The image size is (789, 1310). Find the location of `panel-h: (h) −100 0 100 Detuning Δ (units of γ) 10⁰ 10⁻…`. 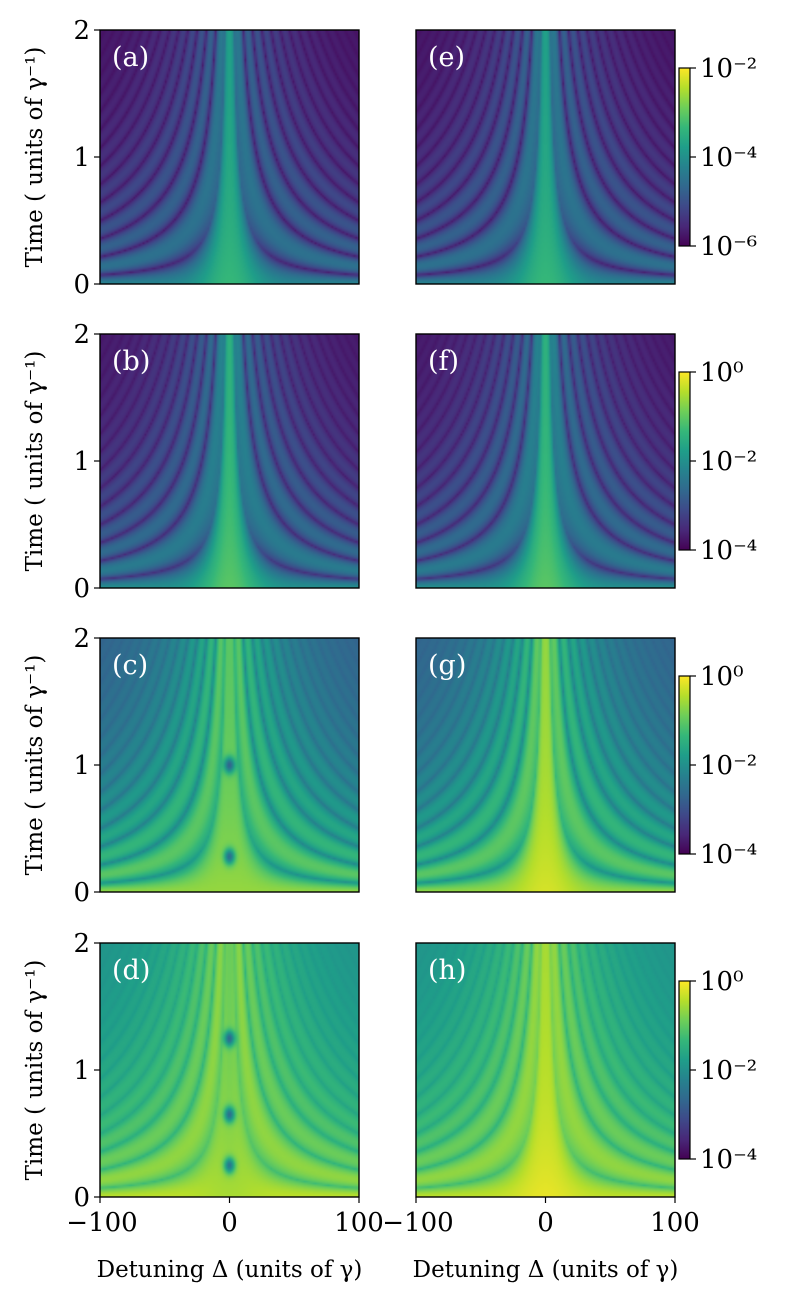

panel-h: (h) −100 0 100 Detuning Δ (units of γ) 10⁰ 10⁻… is located at coordinates (569, 1112).